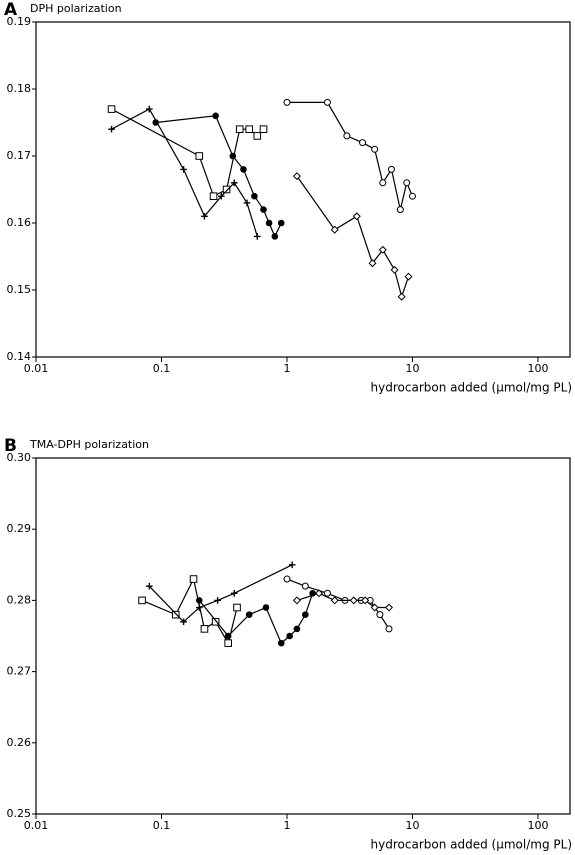 Image resolution: width=575 pixels, height=855 pixels. What do you see at coordinates (19, 21) in the screenshot?
I see `y-tick-label: 0.19` at bounding box center [19, 21].